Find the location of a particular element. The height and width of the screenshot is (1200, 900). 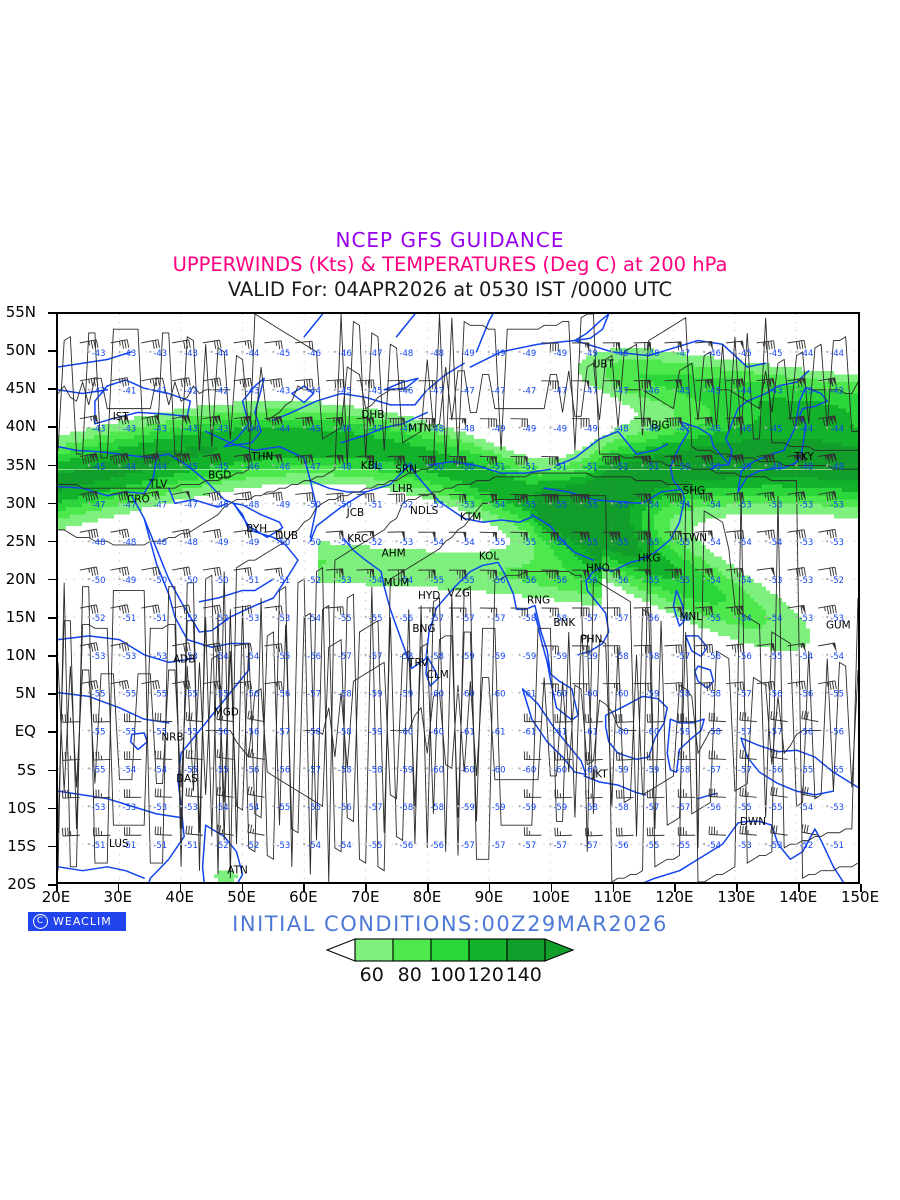

temperature-value: -43 is located at coordinates (222, 429).